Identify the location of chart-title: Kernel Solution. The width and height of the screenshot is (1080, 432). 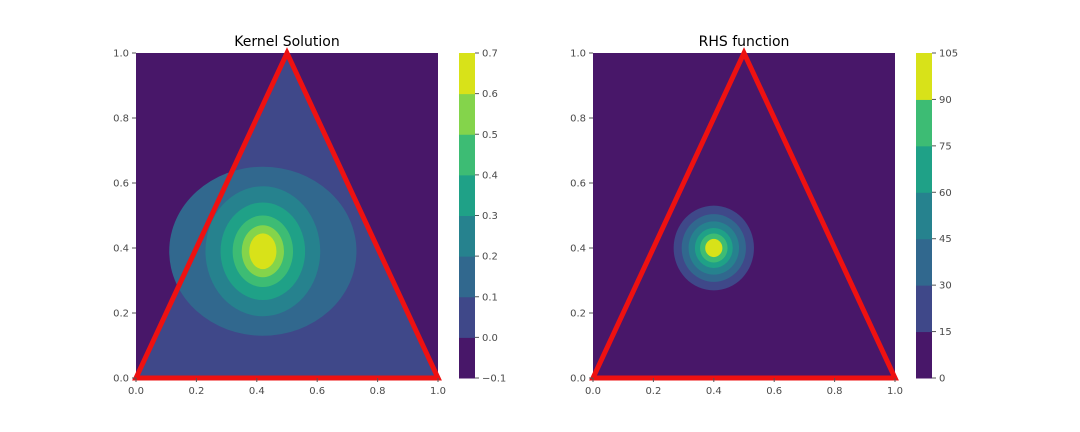
(286, 42).